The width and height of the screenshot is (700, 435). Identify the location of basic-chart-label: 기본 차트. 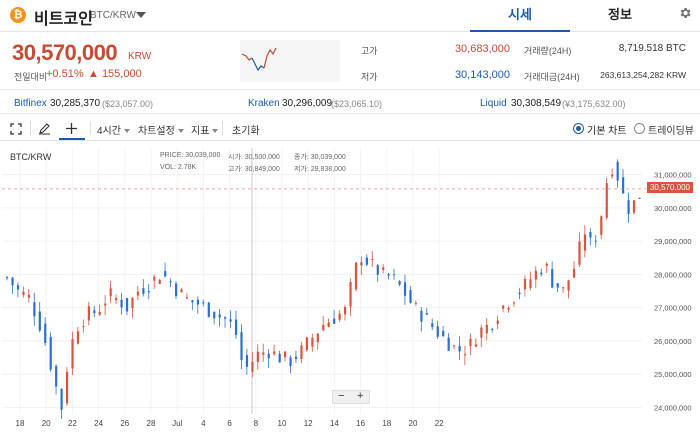
(607, 131).